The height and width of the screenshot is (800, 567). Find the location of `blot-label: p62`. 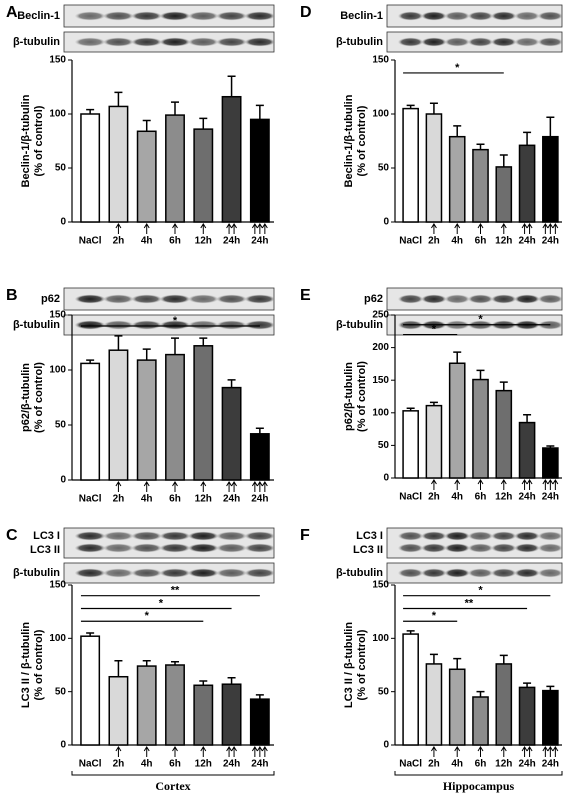

blot-label: p62 is located at coordinates (50, 299).